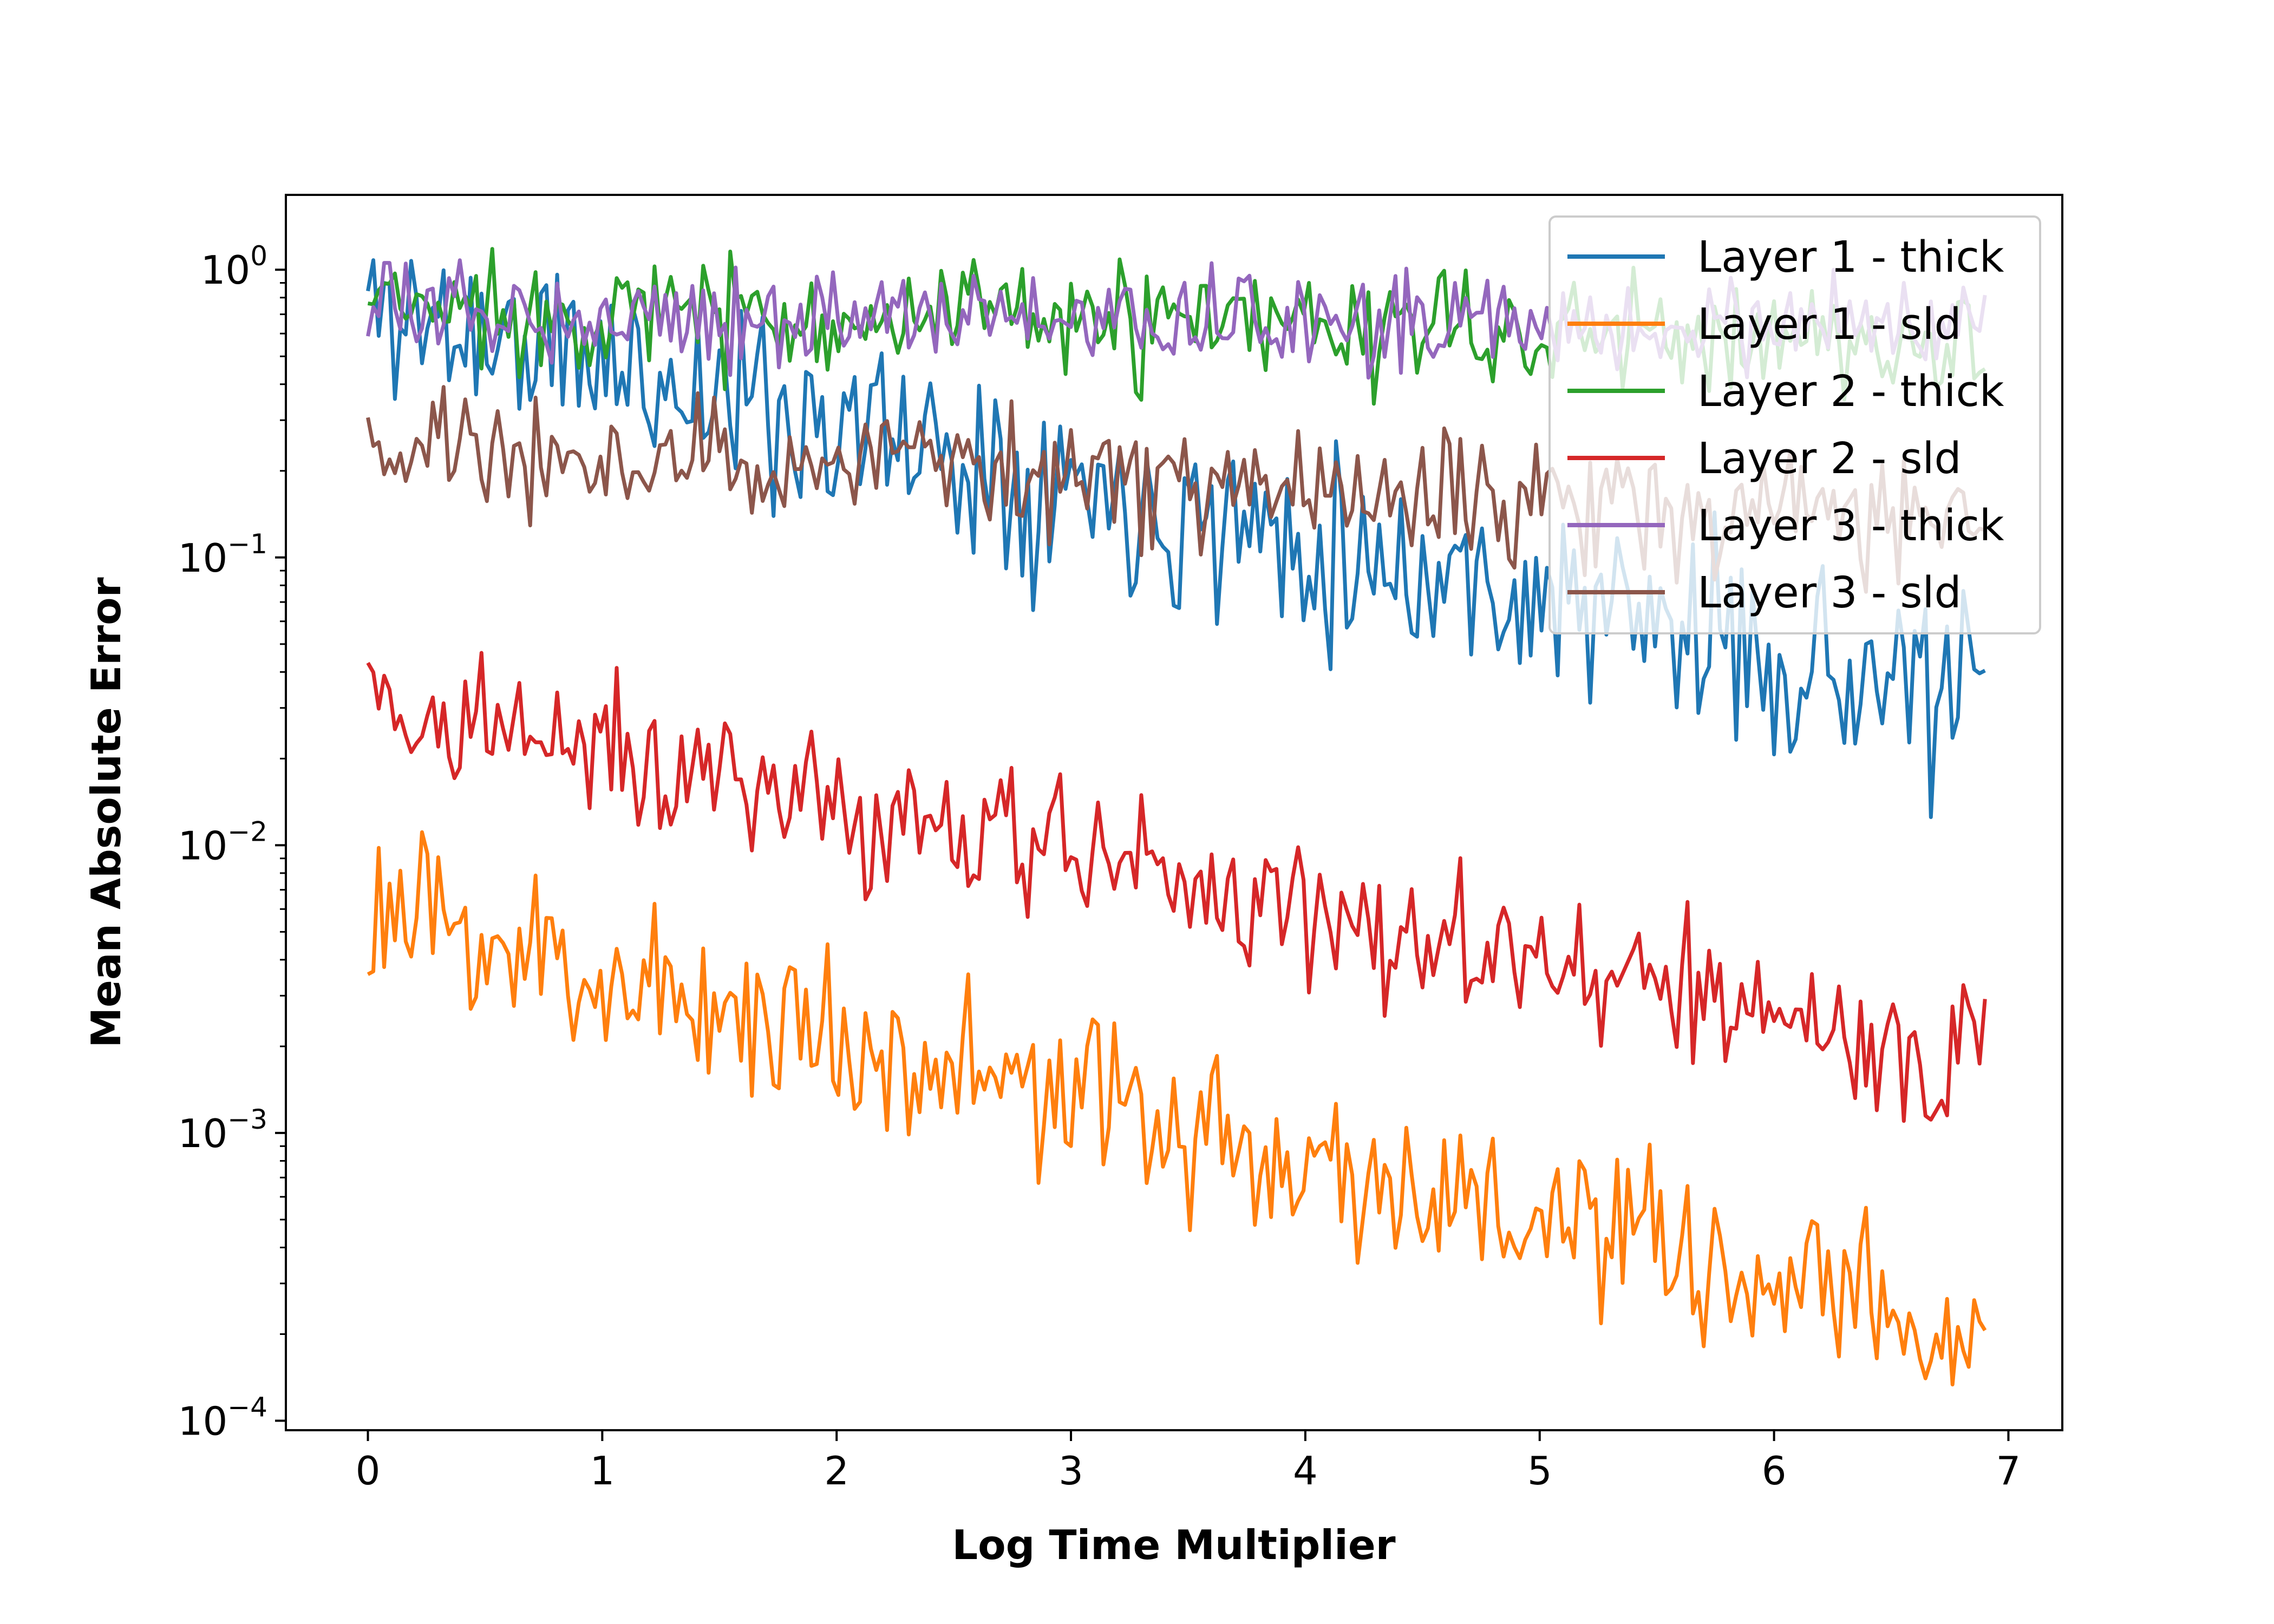 This screenshot has width=2274, height=1624. Describe the element at coordinates (1851, 526) in the screenshot. I see `legend-label: Layer 3 - thick` at that location.